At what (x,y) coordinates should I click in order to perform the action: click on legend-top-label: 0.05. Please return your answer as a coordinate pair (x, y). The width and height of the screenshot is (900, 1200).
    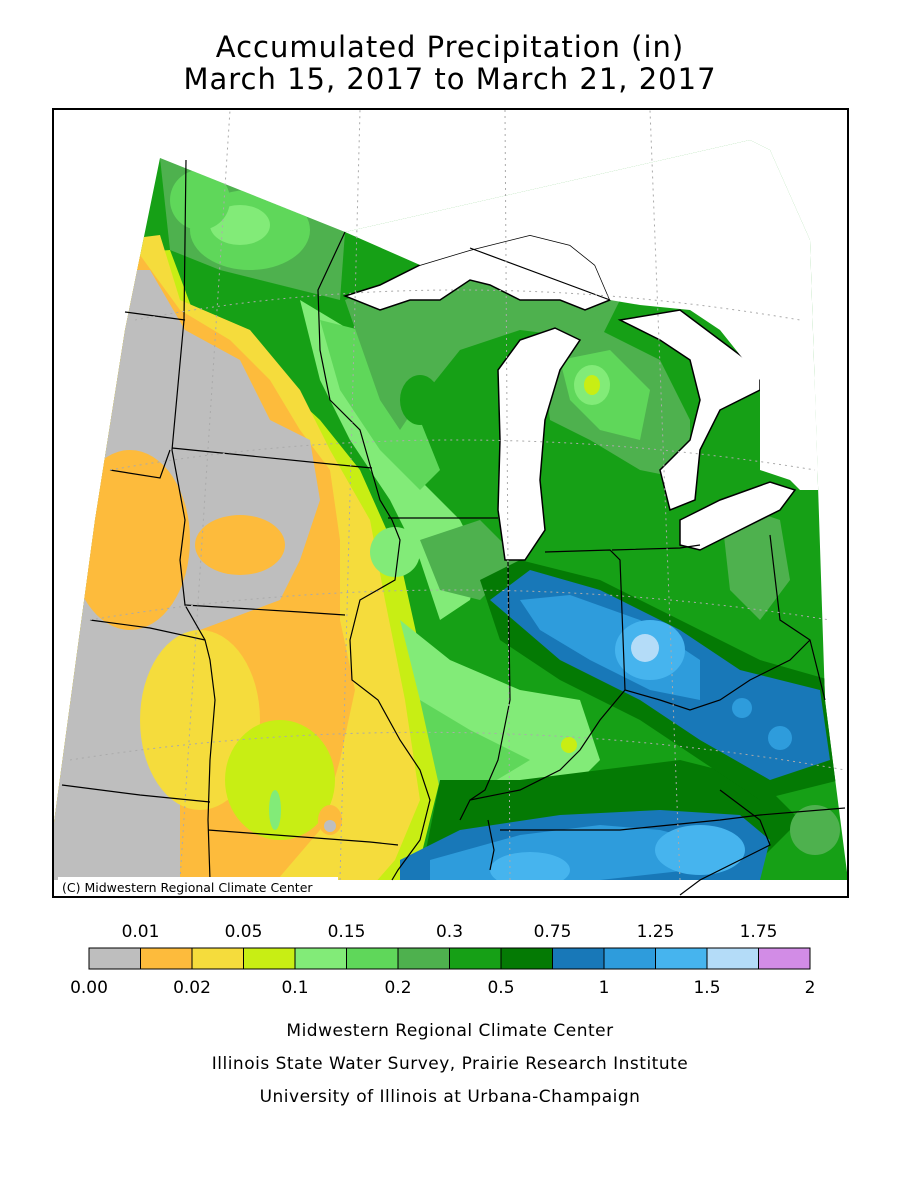
    Looking at the image, I should click on (243, 932).